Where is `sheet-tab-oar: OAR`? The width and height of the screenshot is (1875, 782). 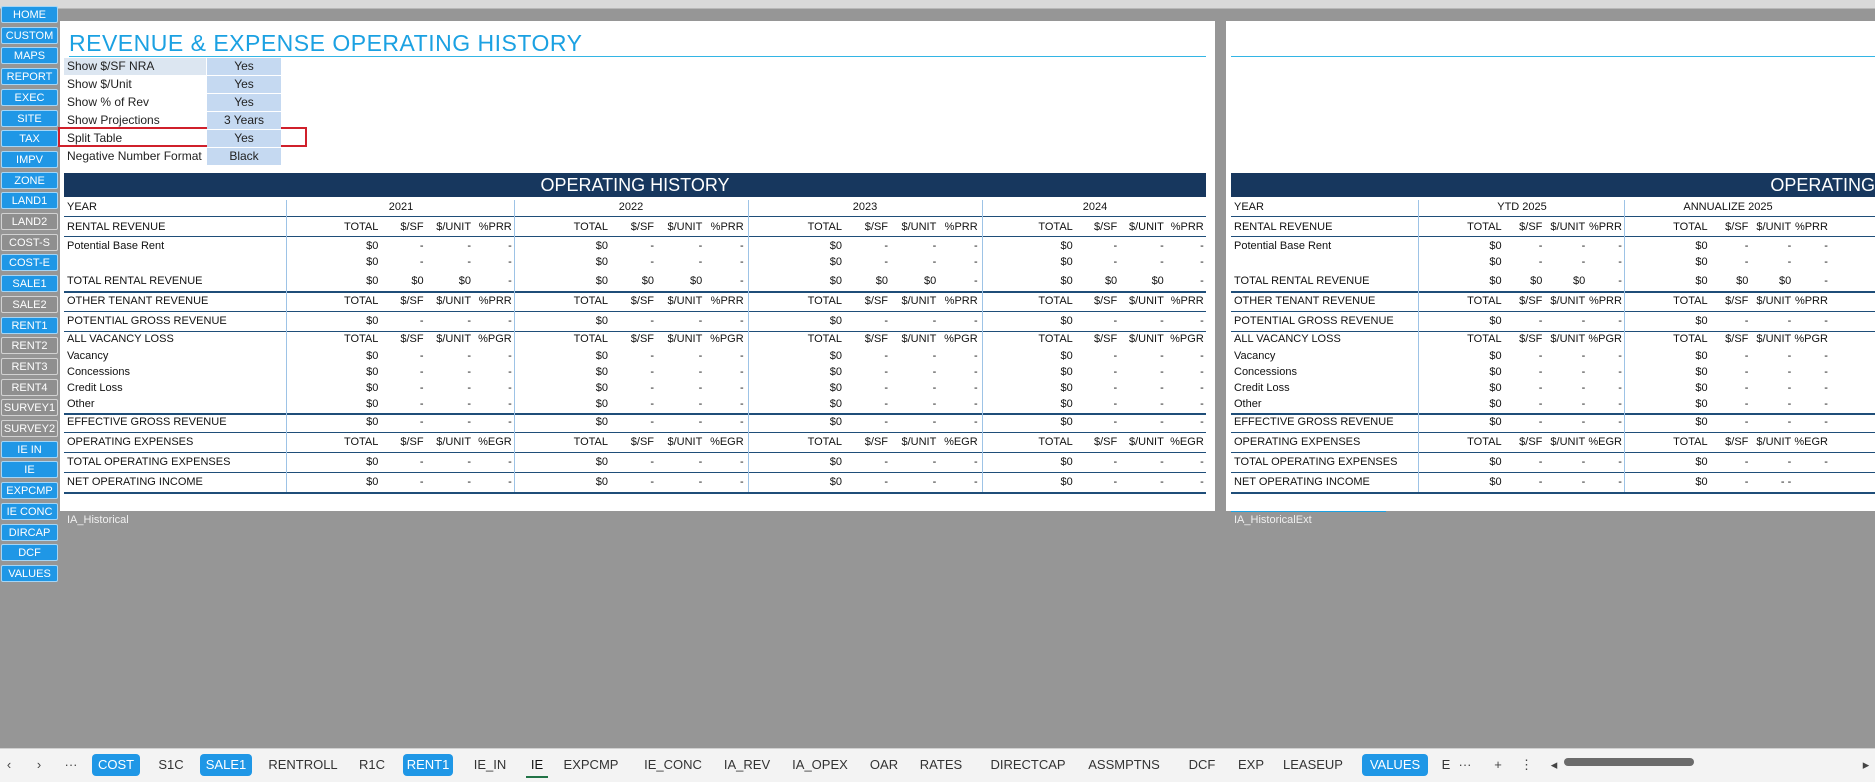 sheet-tab-oar: OAR is located at coordinates (884, 764).